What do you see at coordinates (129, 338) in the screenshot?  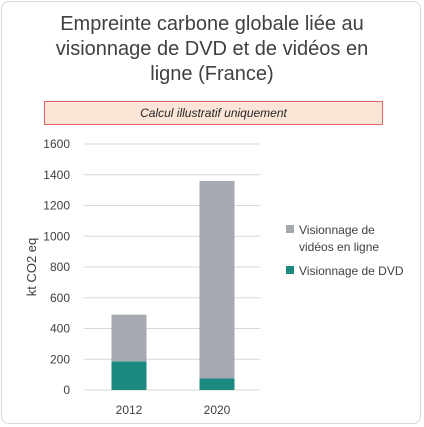 I see `bar-online-2012` at bounding box center [129, 338].